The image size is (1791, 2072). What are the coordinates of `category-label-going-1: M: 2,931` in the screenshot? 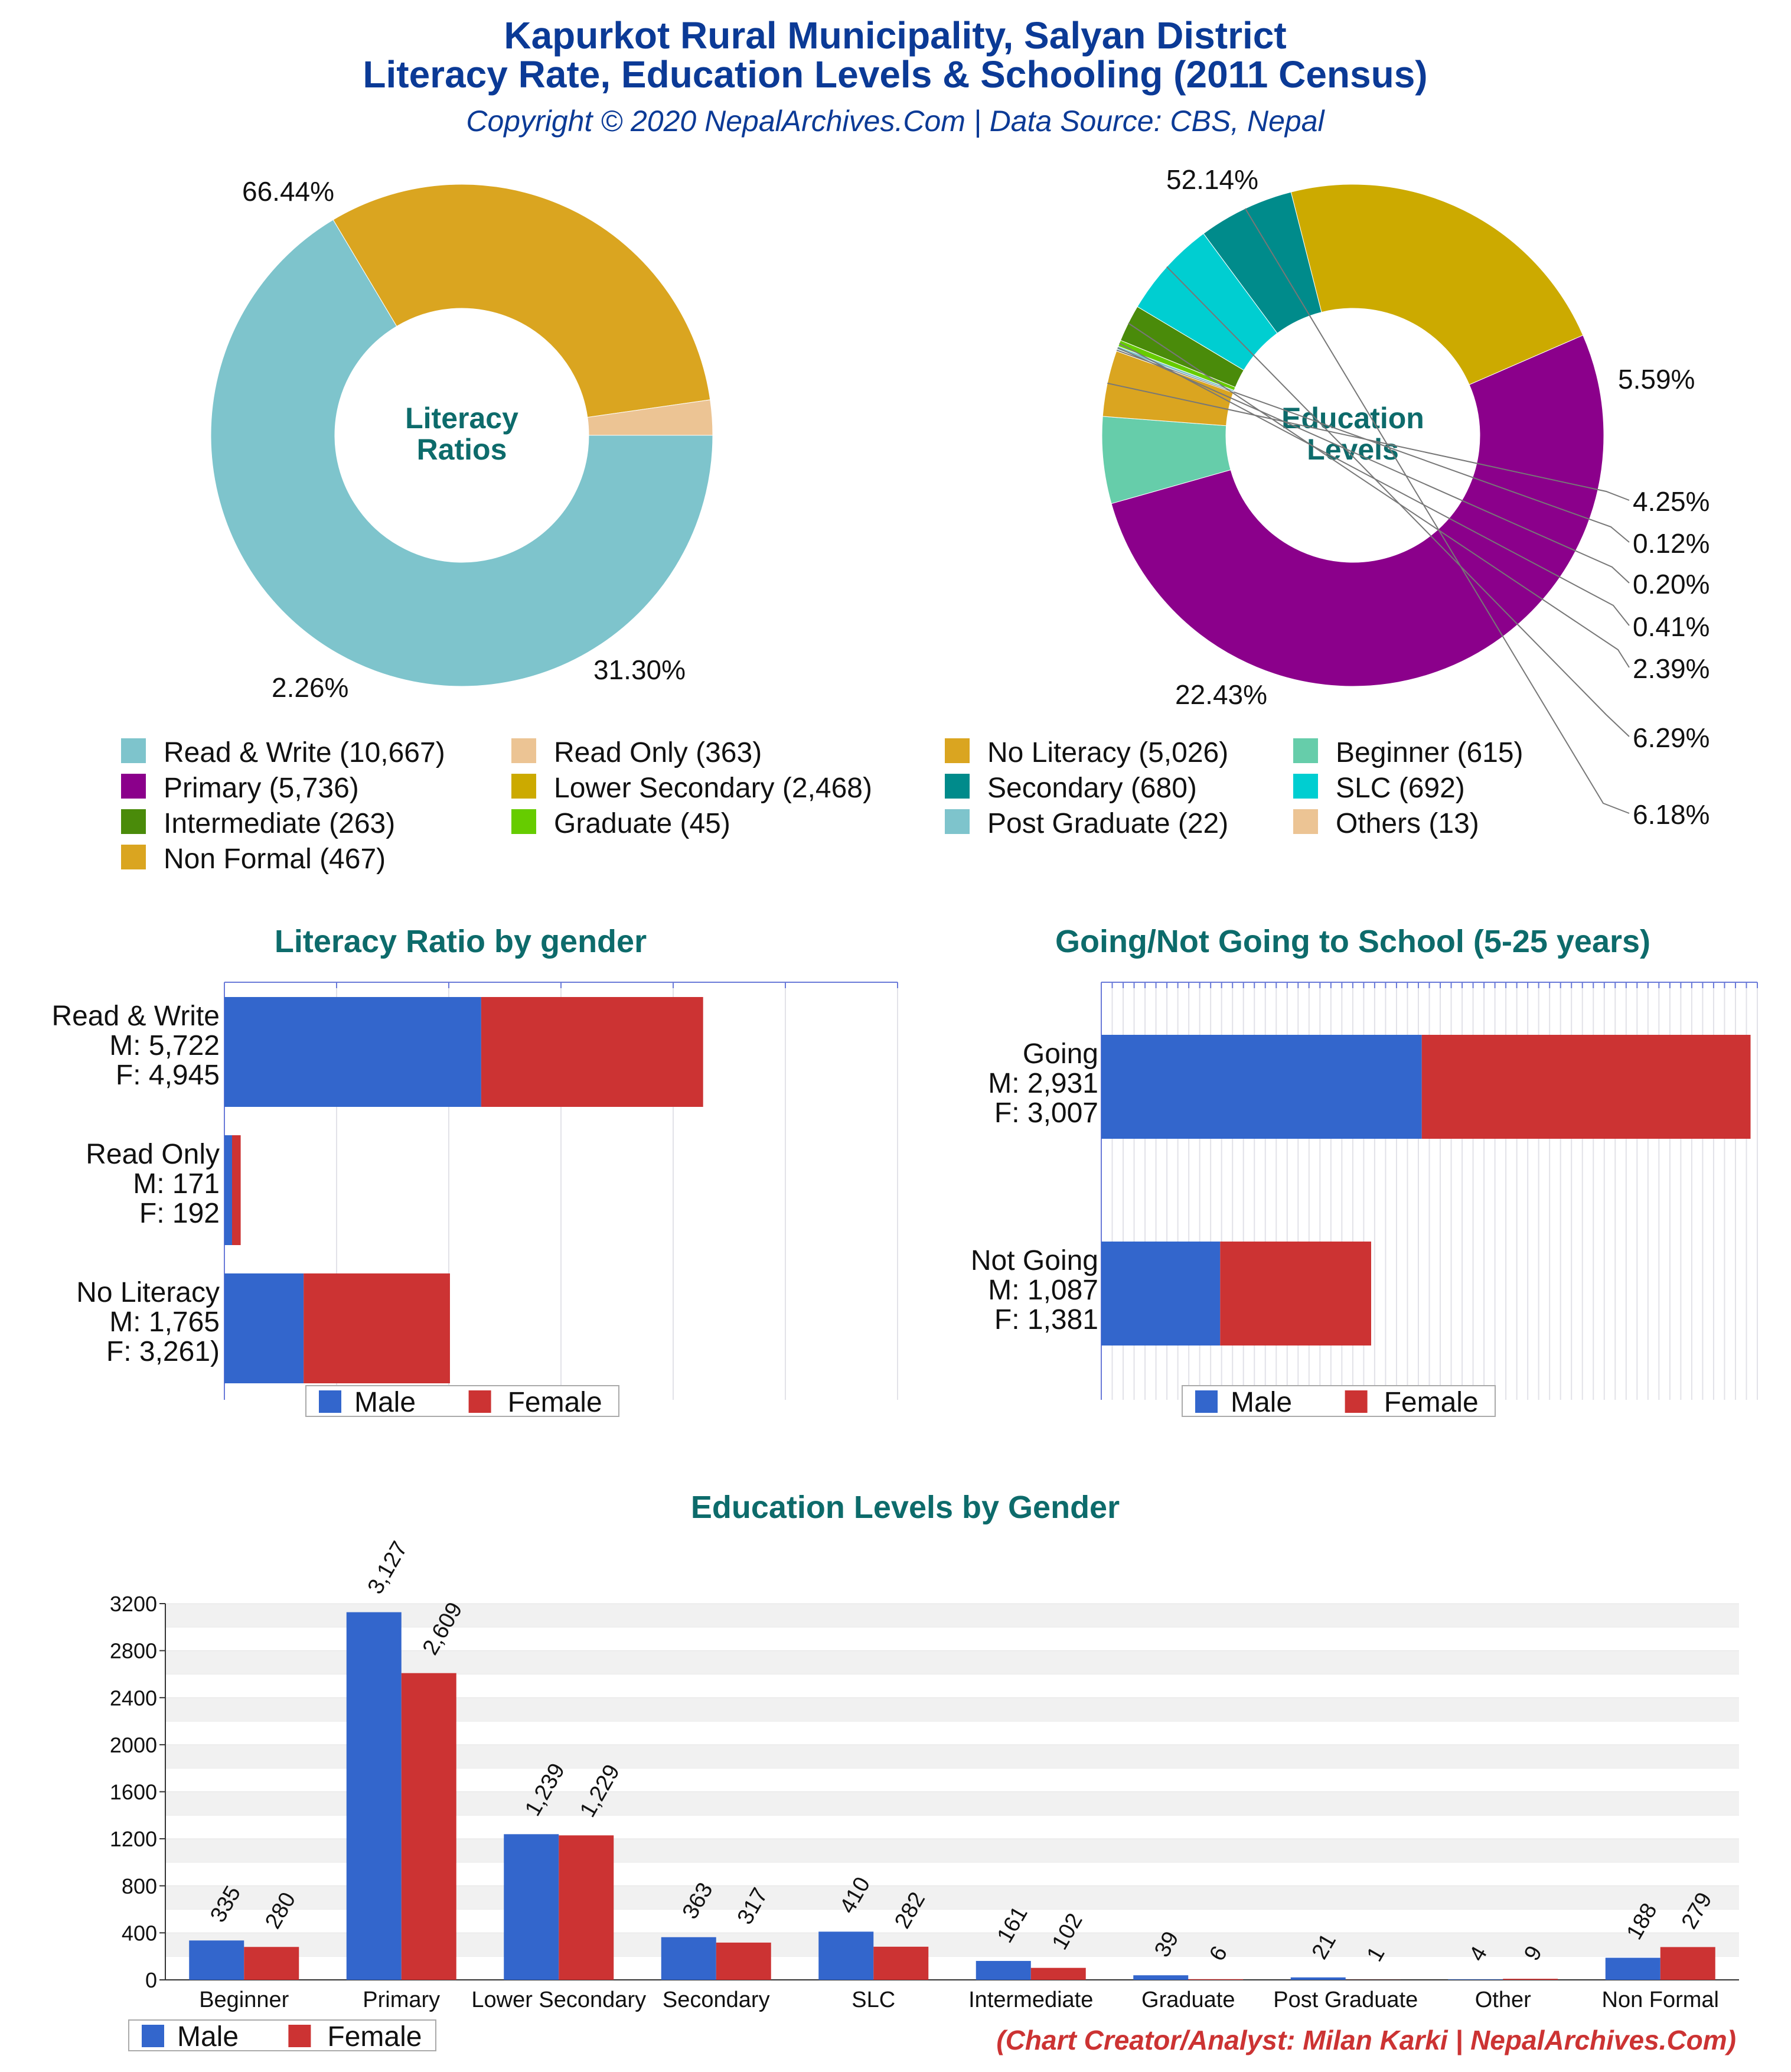 It's located at (1043, 1083).